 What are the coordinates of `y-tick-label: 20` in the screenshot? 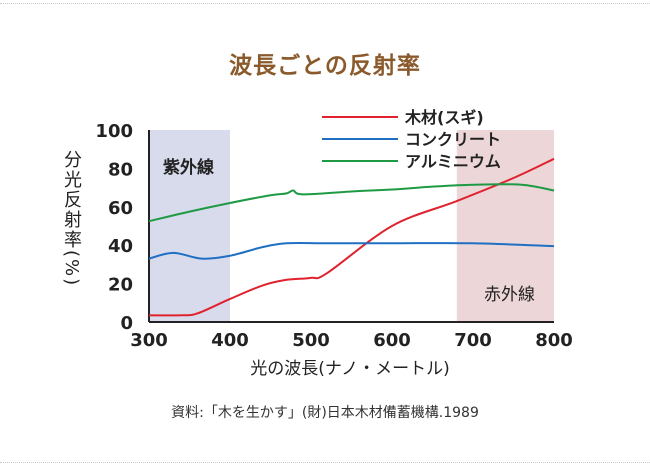 It's located at (120, 285).